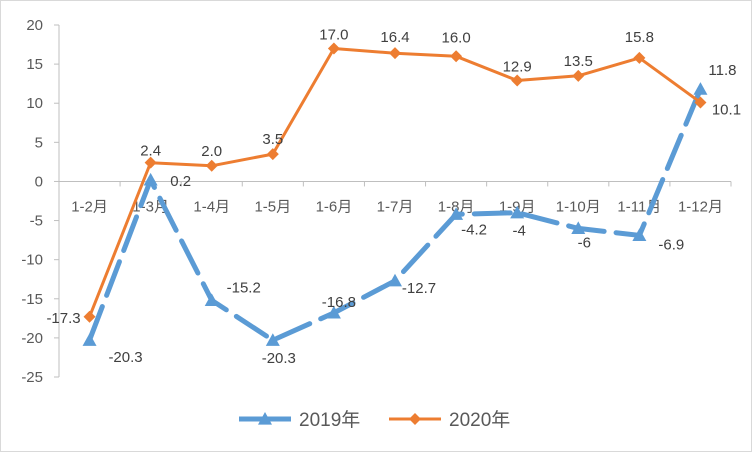 This screenshot has height=456, width=752. I want to click on data-point-2020年-1-7月, so click(395, 53).